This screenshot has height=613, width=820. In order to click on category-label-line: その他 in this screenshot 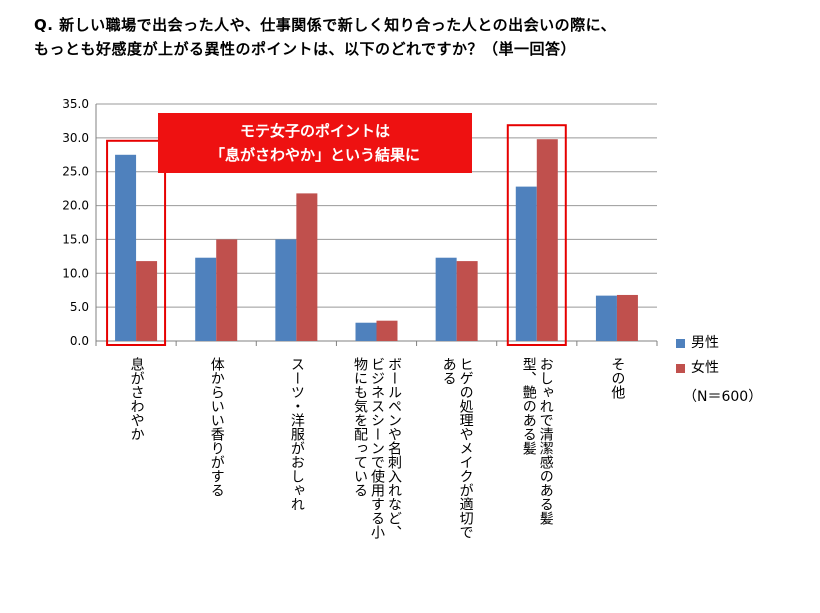, I will do `click(617, 378)`.